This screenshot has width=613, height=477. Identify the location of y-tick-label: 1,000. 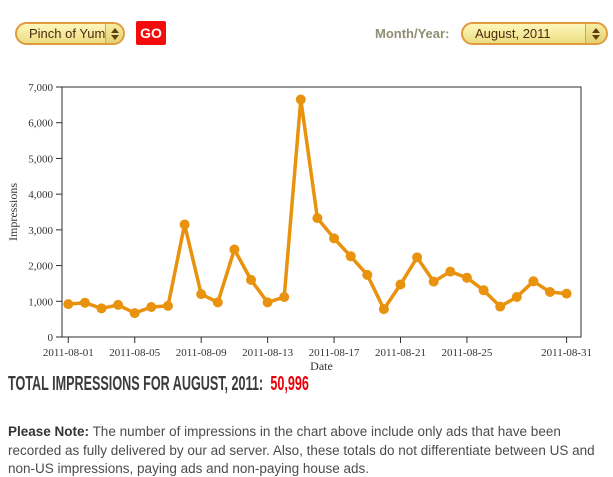
(40, 302).